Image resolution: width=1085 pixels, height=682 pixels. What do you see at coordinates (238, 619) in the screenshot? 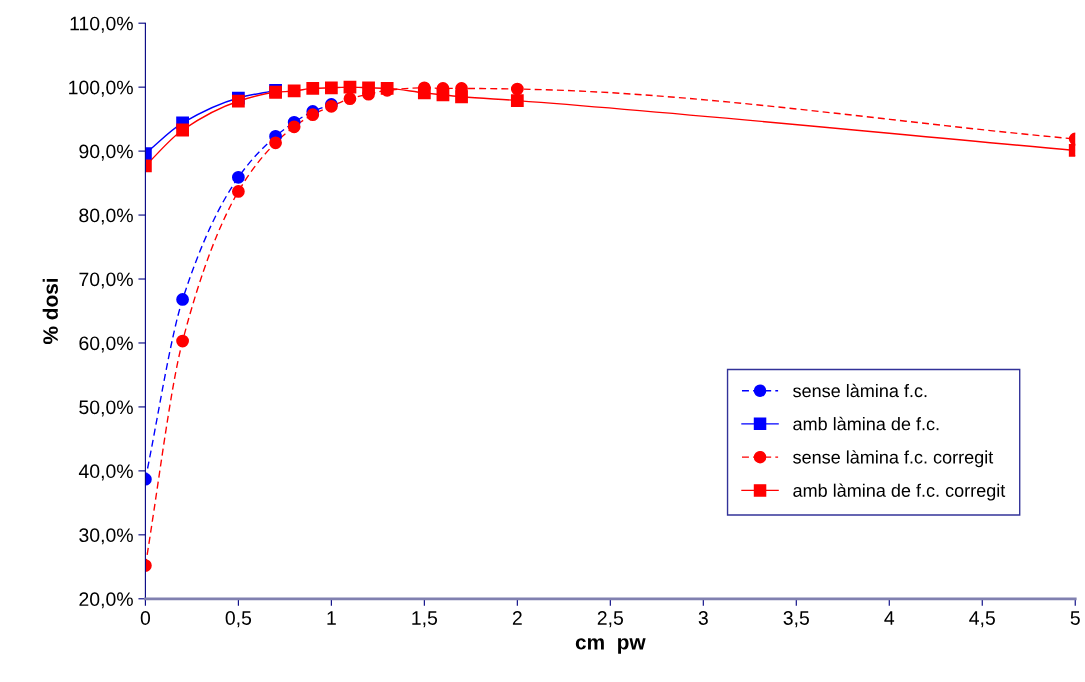
I see `x-tick-label: 0,5` at bounding box center [238, 619].